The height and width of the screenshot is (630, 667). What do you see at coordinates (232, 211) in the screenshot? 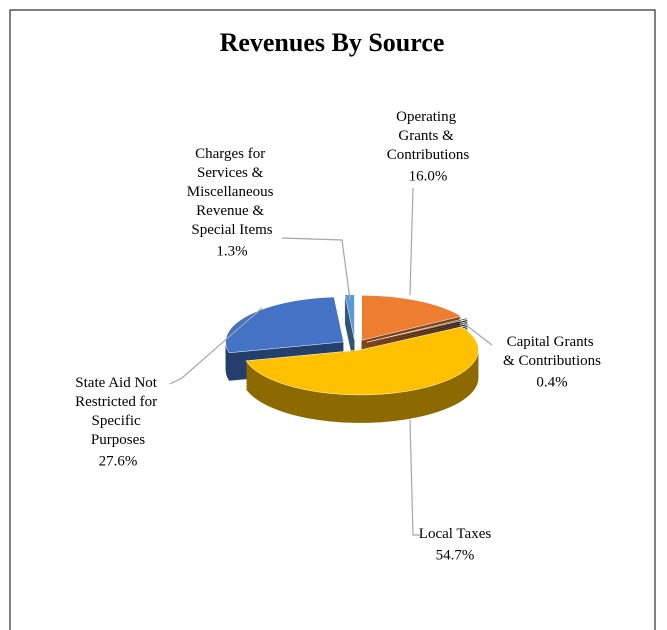
I see `slice-label-line: Revenue &` at bounding box center [232, 211].